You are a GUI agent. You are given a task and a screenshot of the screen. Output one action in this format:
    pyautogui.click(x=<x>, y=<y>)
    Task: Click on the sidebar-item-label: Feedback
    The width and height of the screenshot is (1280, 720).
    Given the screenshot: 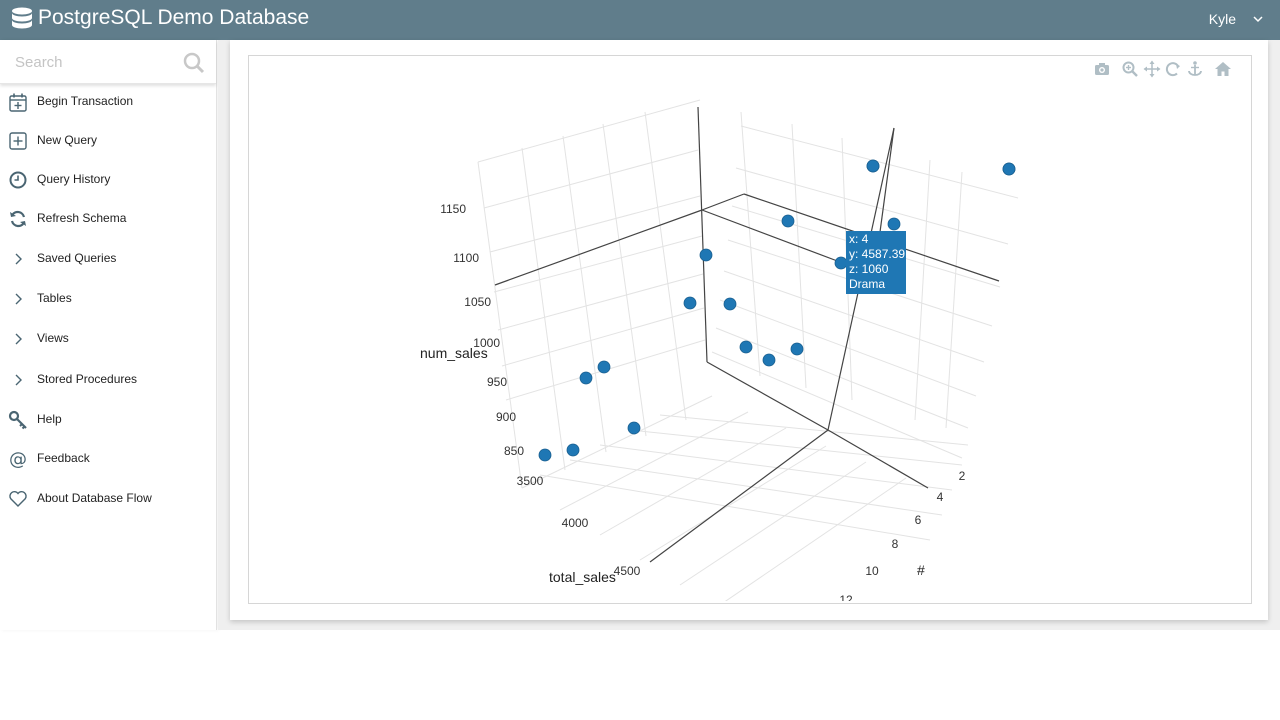 What is the action you would take?
    pyautogui.click(x=63, y=458)
    